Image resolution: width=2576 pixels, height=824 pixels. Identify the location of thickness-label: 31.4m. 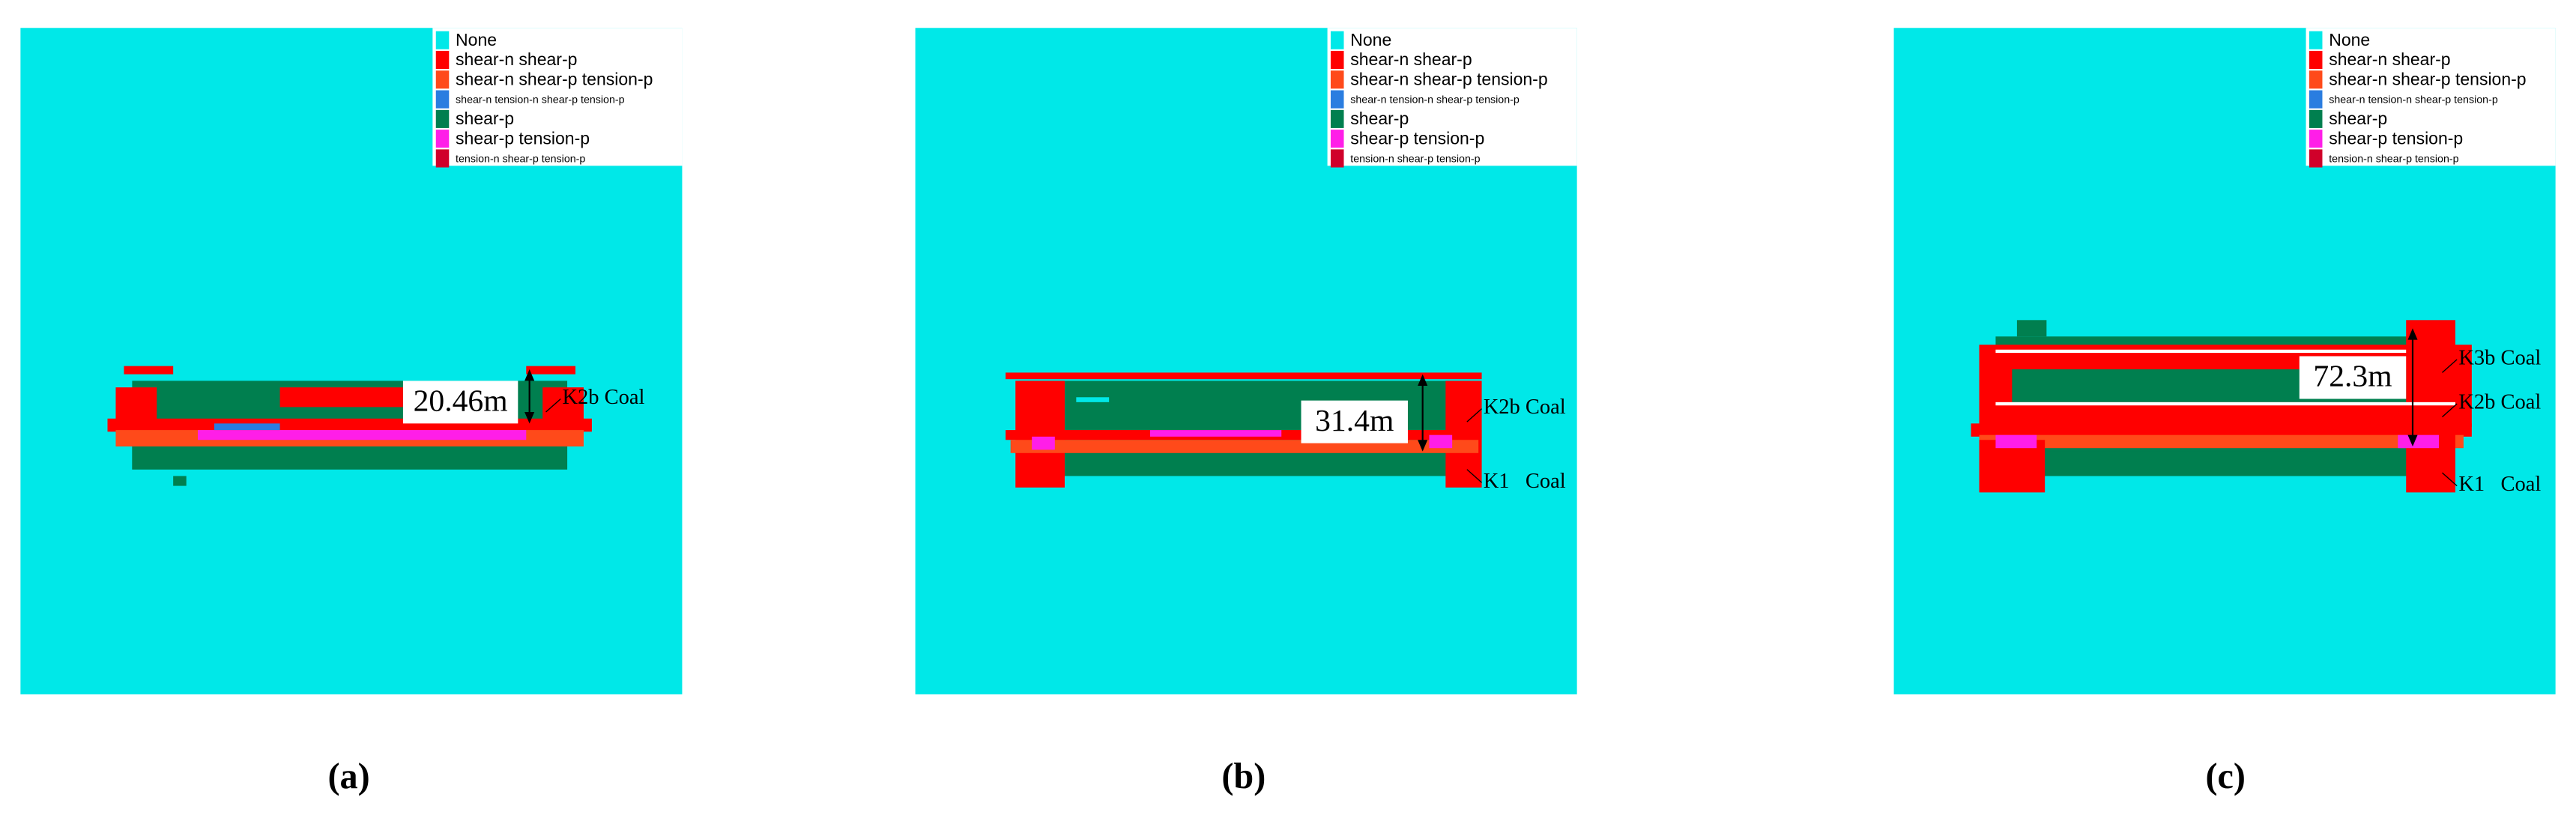
(1354, 421).